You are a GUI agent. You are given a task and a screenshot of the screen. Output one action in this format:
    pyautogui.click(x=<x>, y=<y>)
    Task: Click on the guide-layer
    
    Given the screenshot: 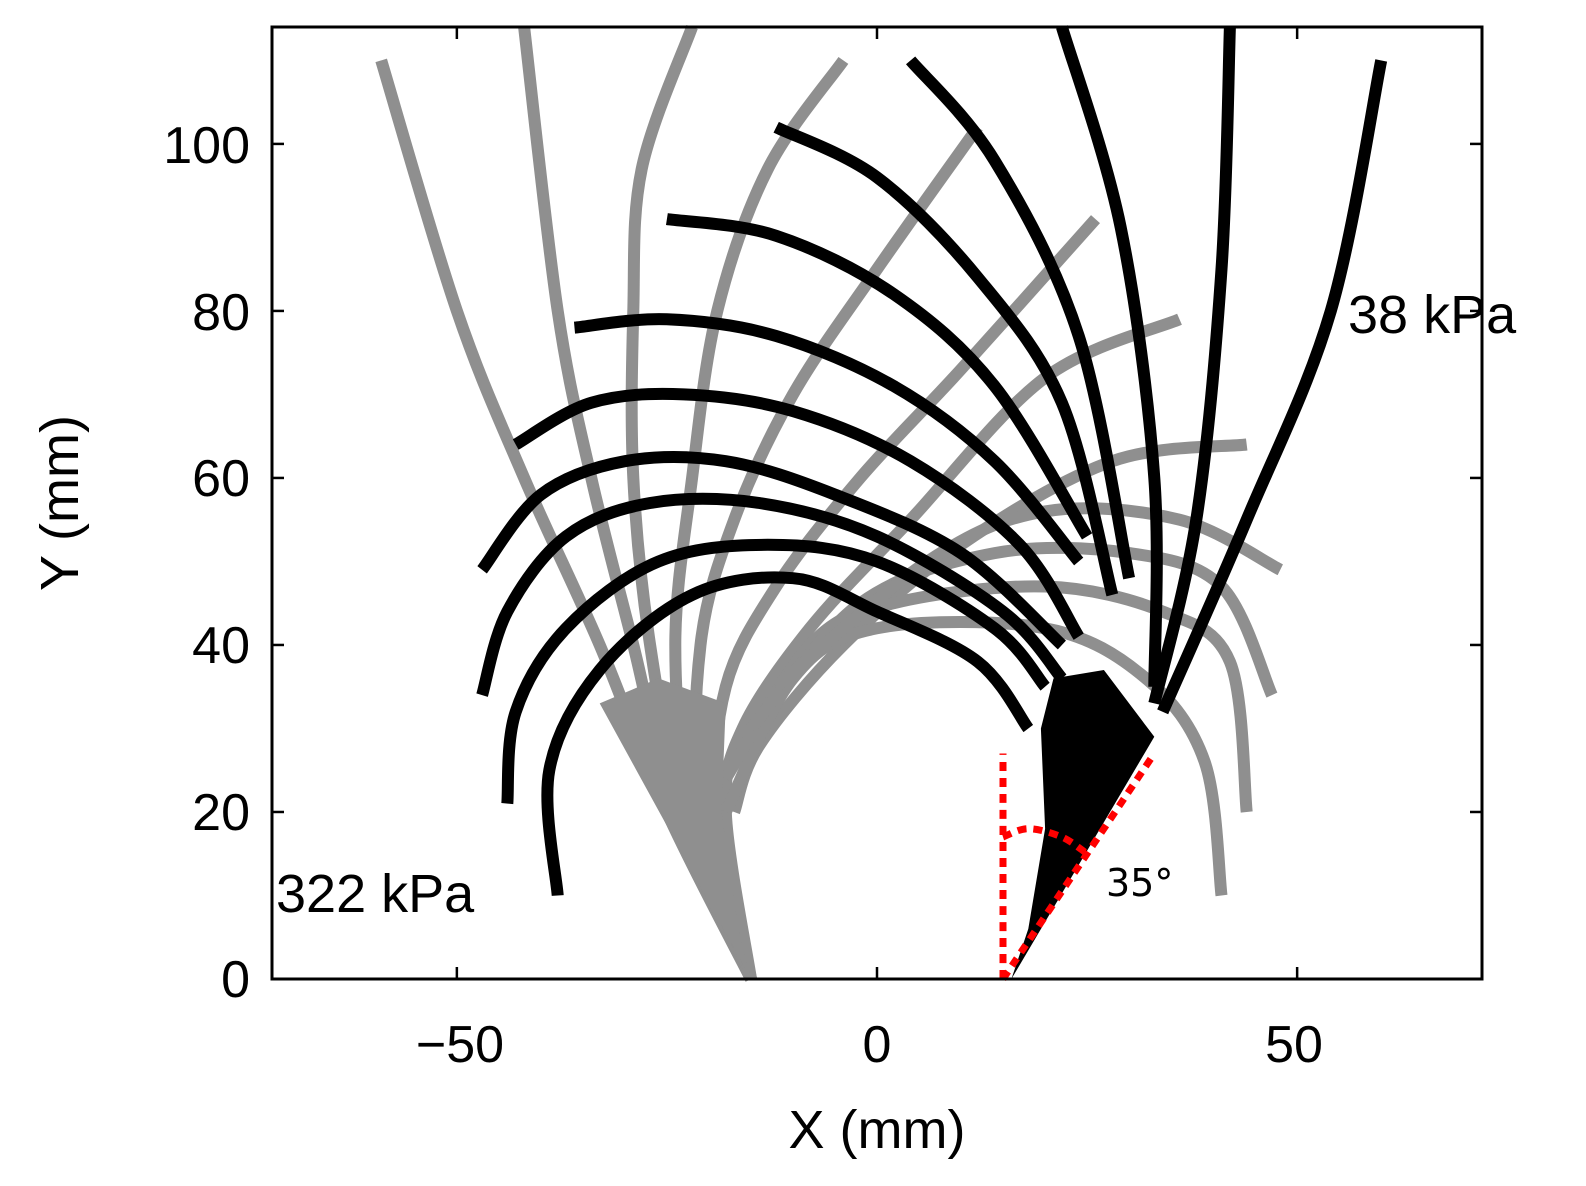 What is the action you would take?
    pyautogui.click(x=1078, y=866)
    